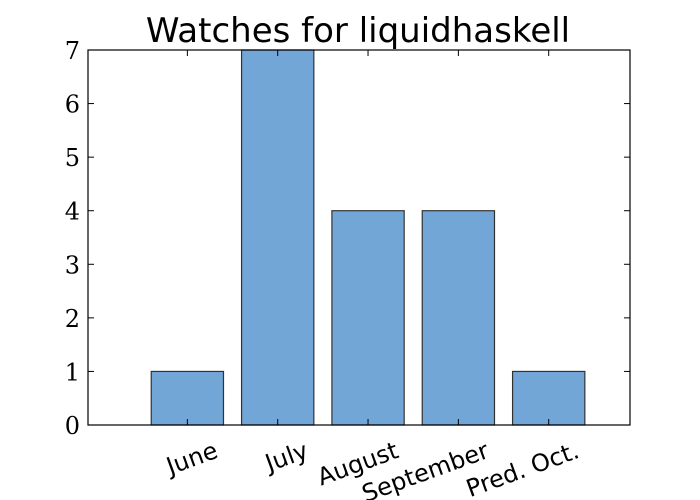 Image resolution: width=700 pixels, height=500 pixels. What do you see at coordinates (358, 31) in the screenshot?
I see `chart-title: Watches for liquidhaskell` at bounding box center [358, 31].